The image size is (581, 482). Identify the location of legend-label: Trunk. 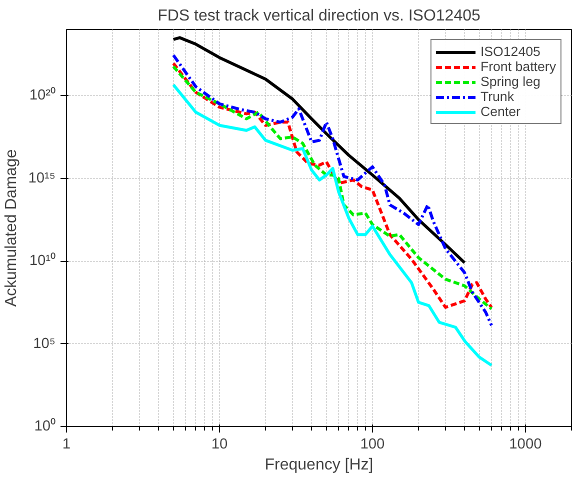
(497, 96).